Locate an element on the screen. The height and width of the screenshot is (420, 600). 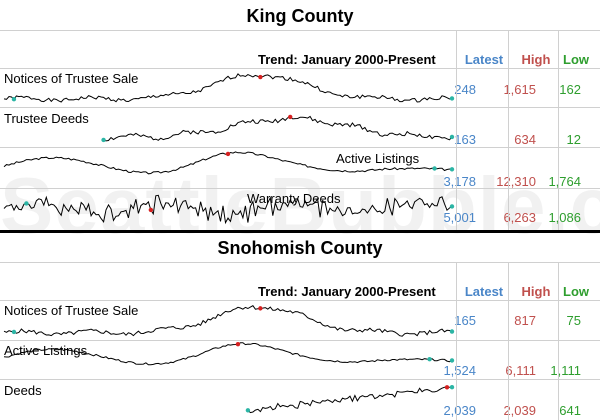
low-value: 1,764 is located at coordinates (564, 181).